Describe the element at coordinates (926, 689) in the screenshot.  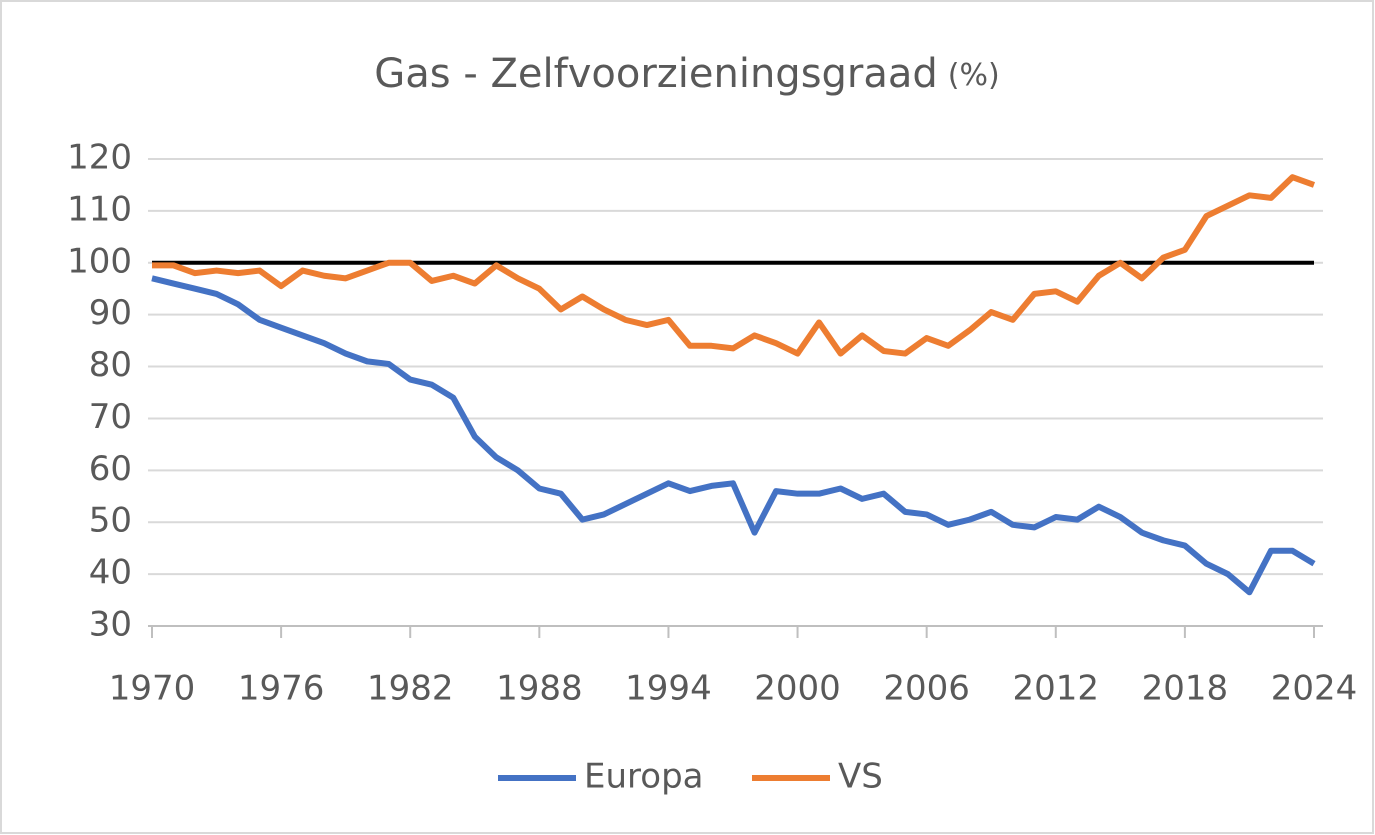
I see `x-tick-label: 2006` at that location.